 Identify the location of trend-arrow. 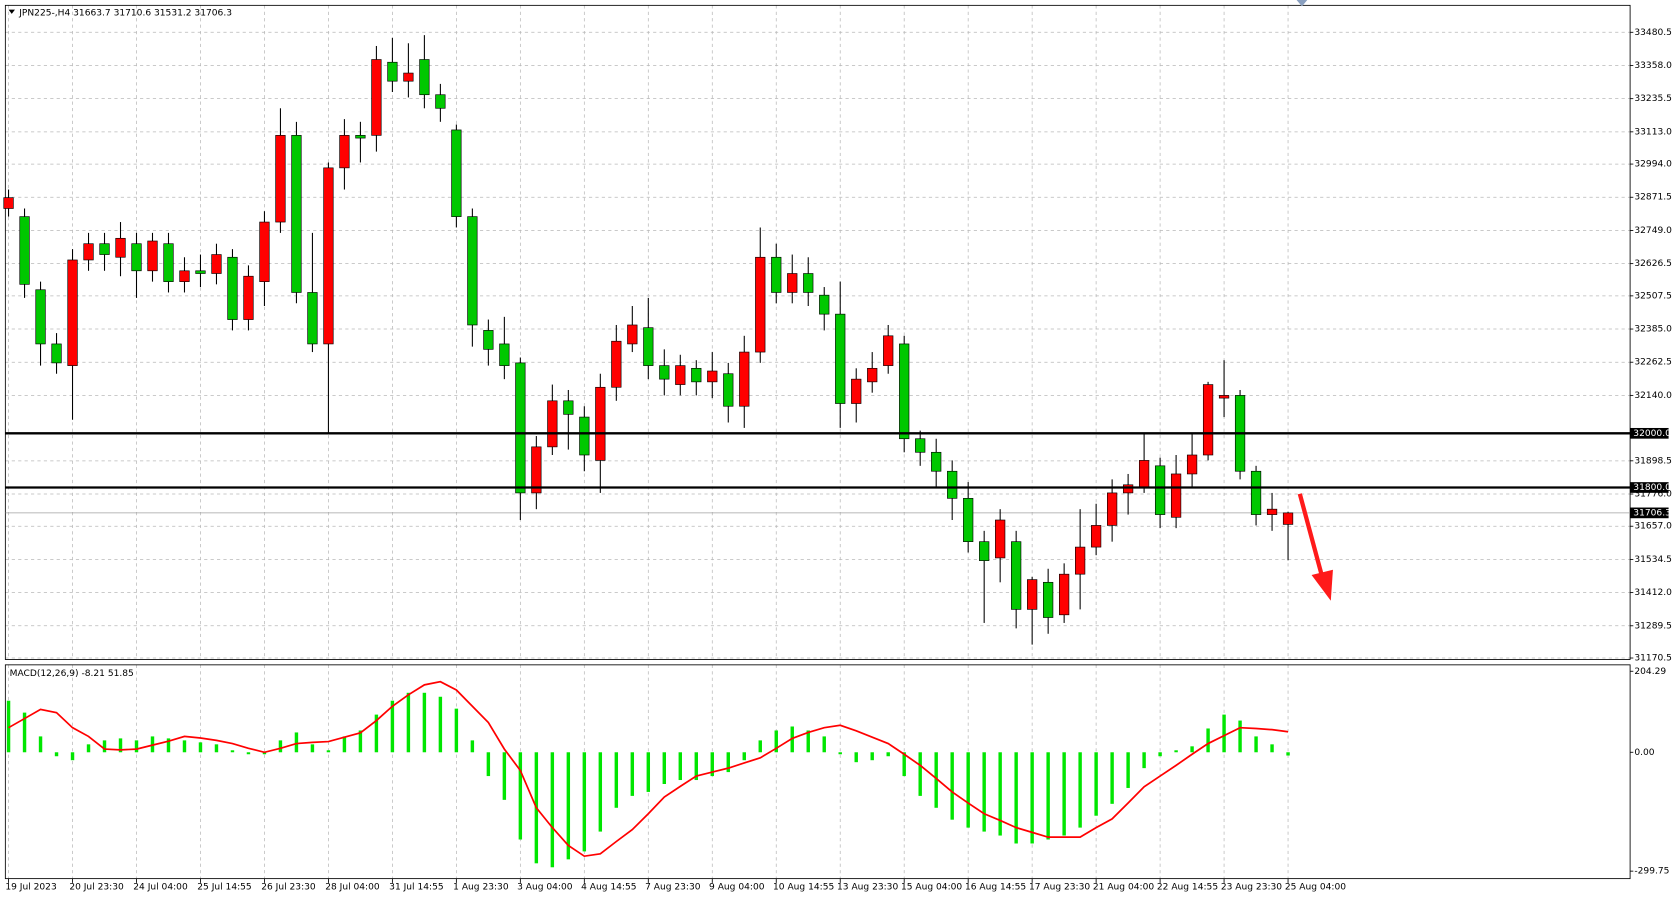
(1315, 547).